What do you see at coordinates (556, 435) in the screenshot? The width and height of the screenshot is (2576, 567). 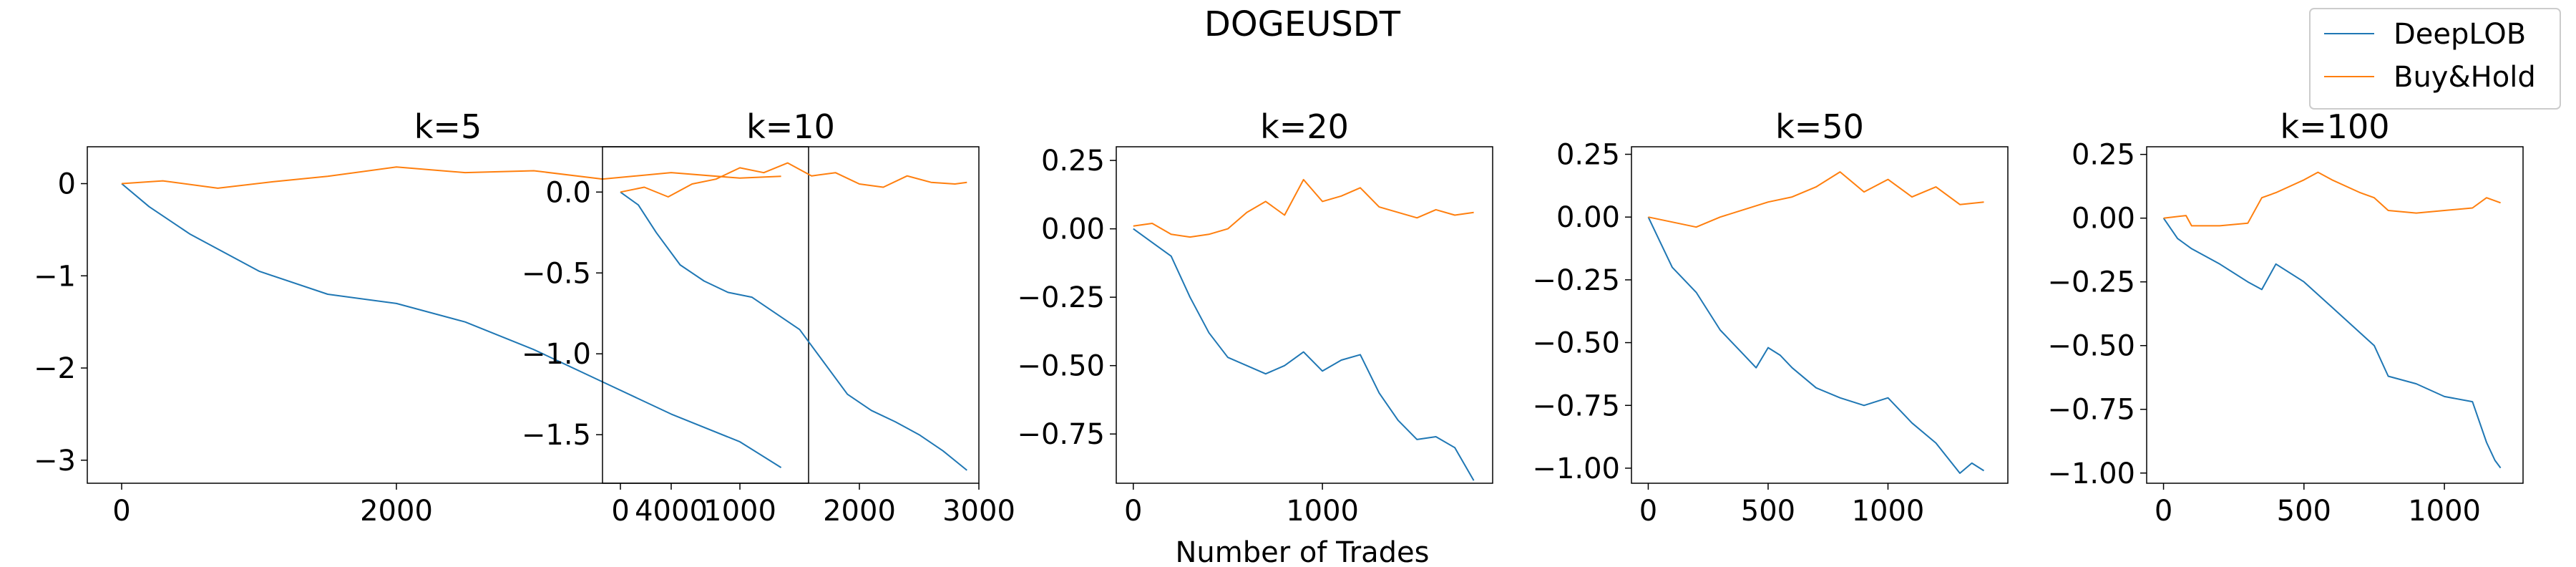 I see `y-tick-label: −1.5` at bounding box center [556, 435].